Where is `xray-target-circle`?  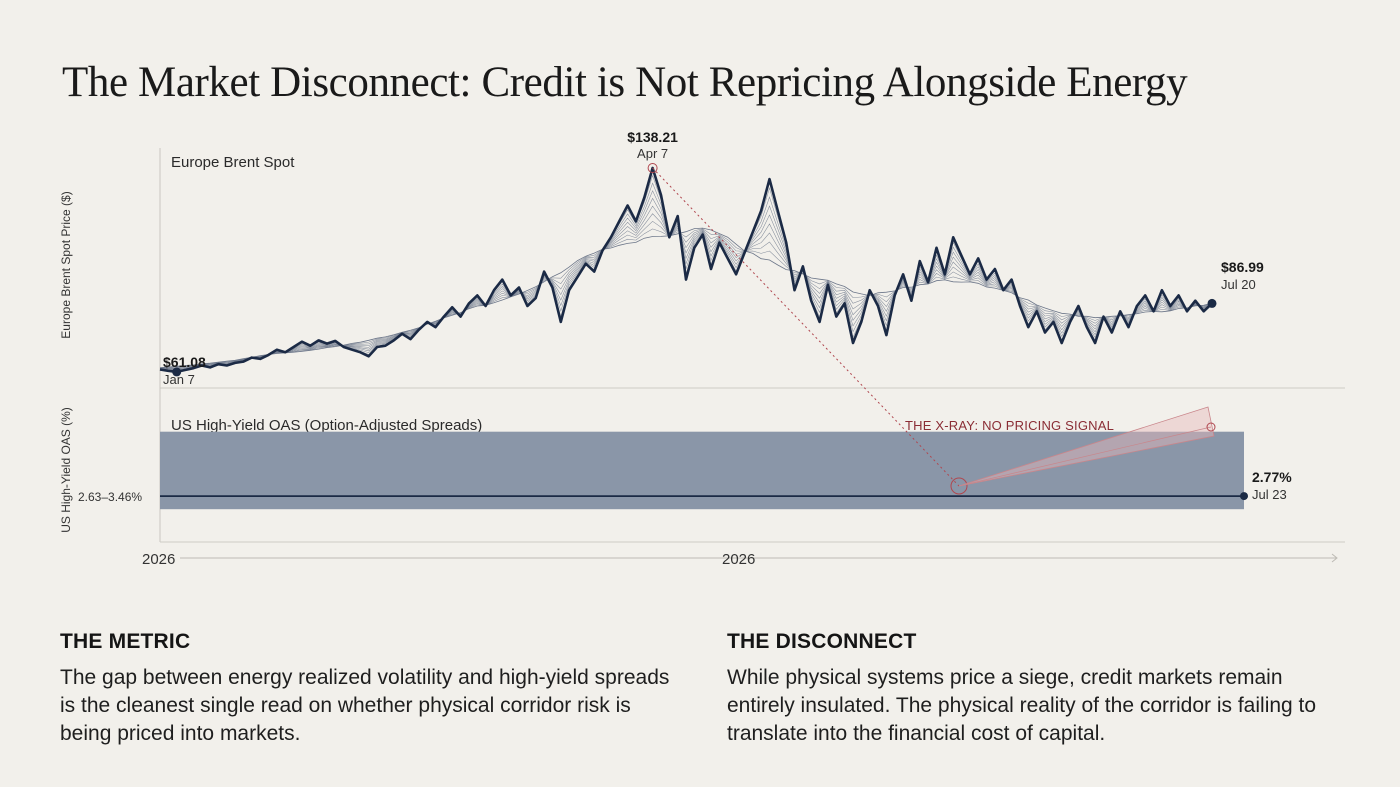
xray-target-circle is located at coordinates (959, 486).